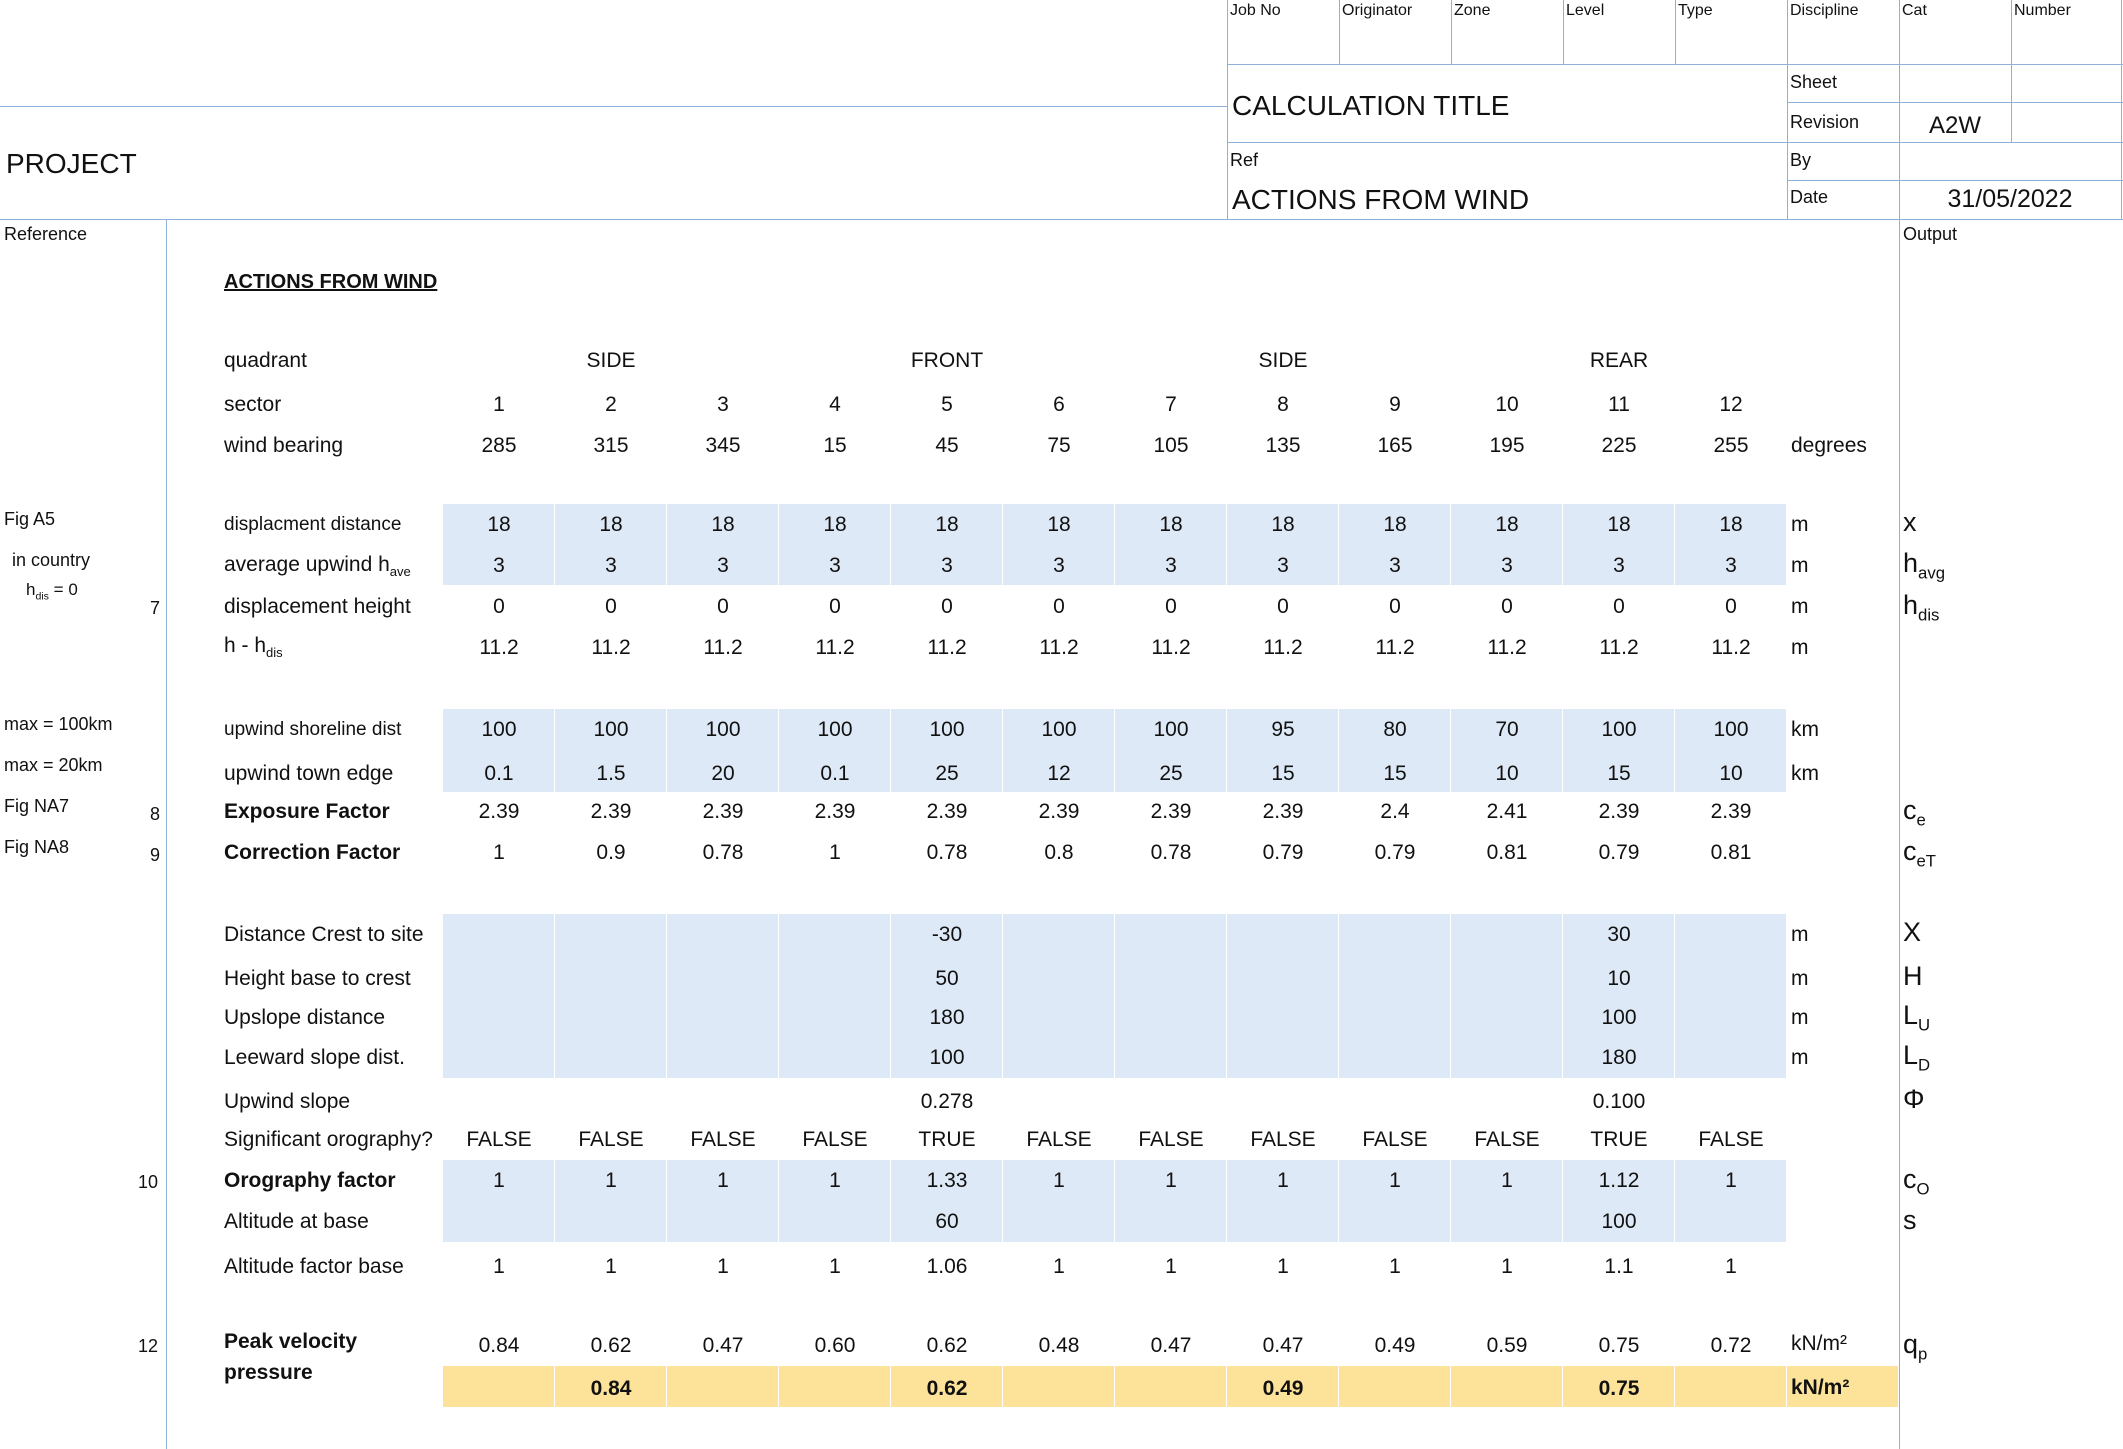 The image size is (2123, 1449). Describe the element at coordinates (1899, 834) in the screenshot. I see `output-column-rule` at that location.